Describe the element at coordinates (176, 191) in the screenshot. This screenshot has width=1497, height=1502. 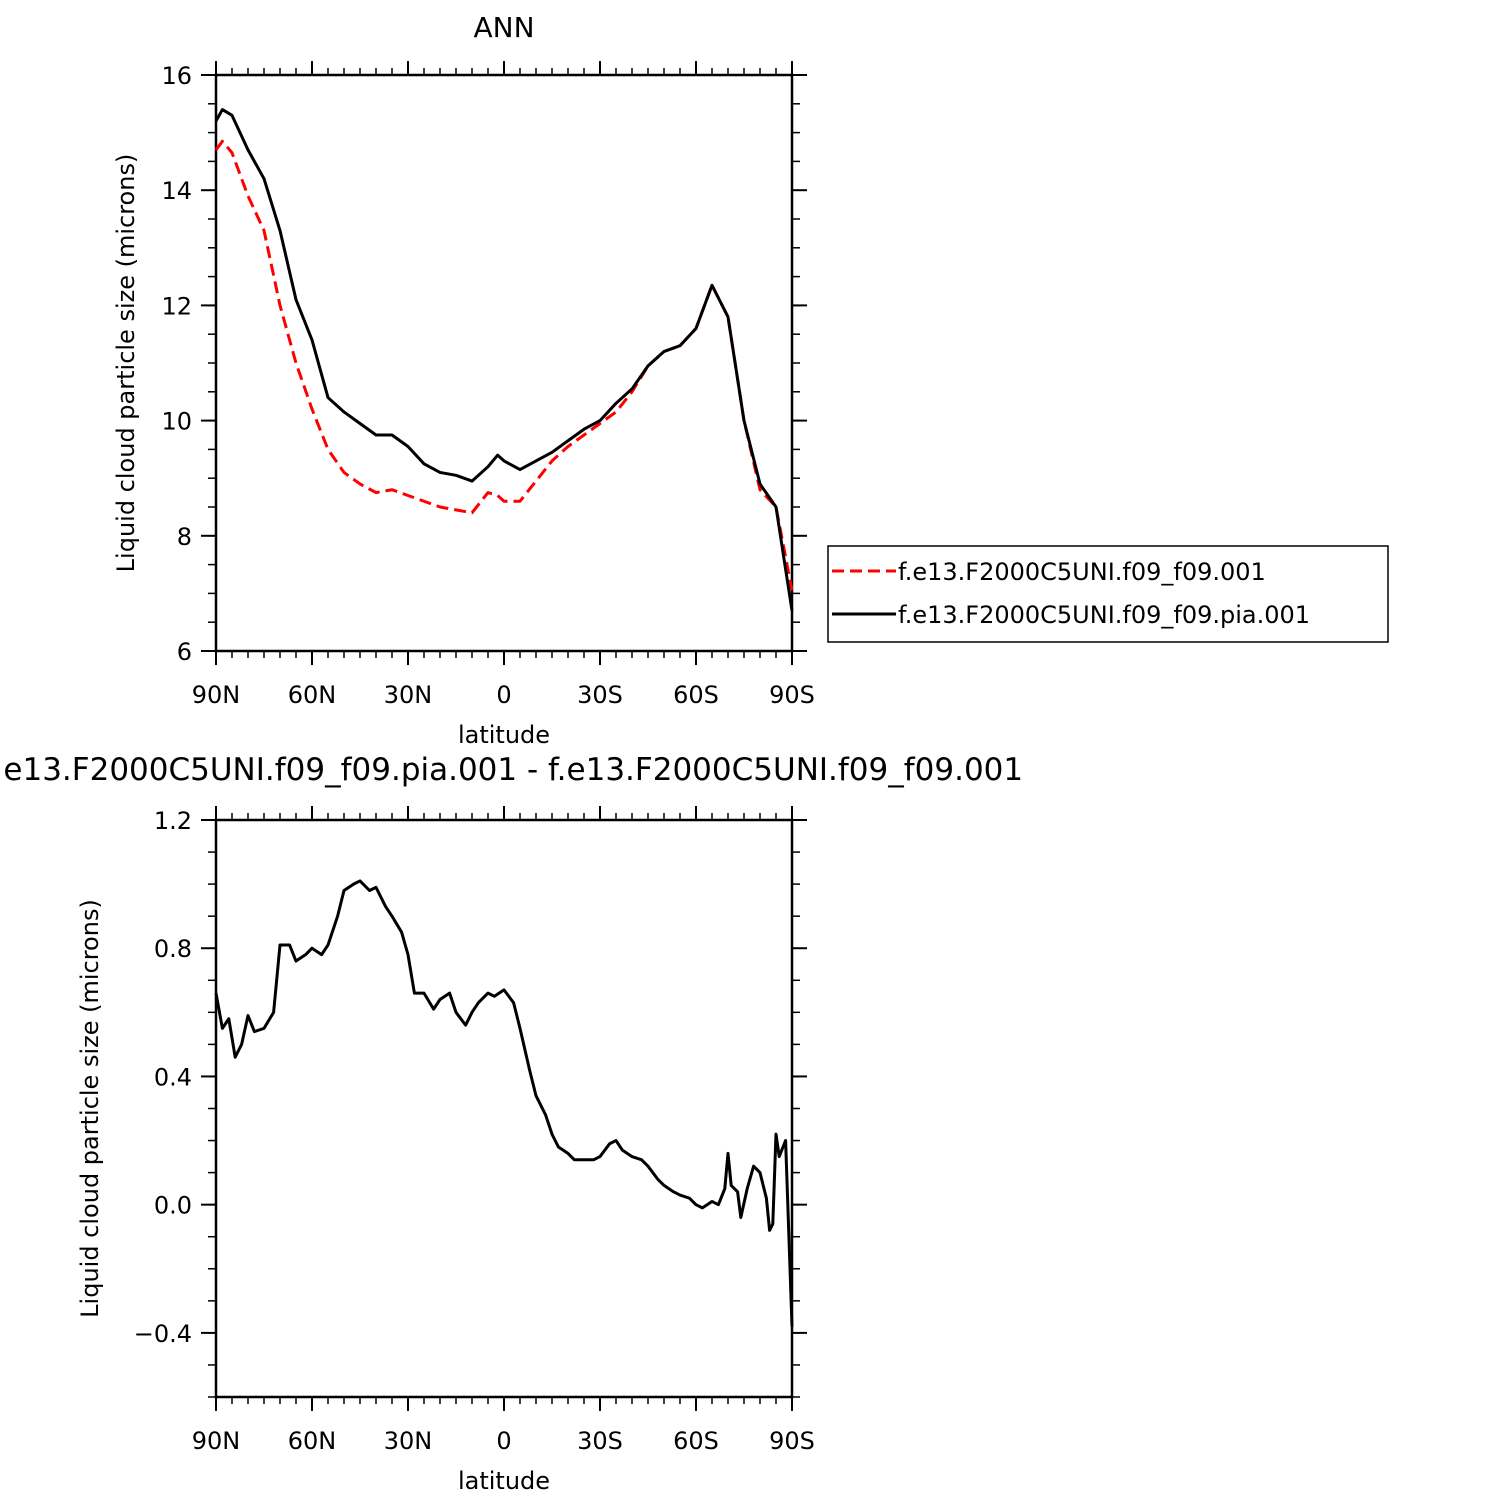
I see `y-tick-label: 14` at that location.